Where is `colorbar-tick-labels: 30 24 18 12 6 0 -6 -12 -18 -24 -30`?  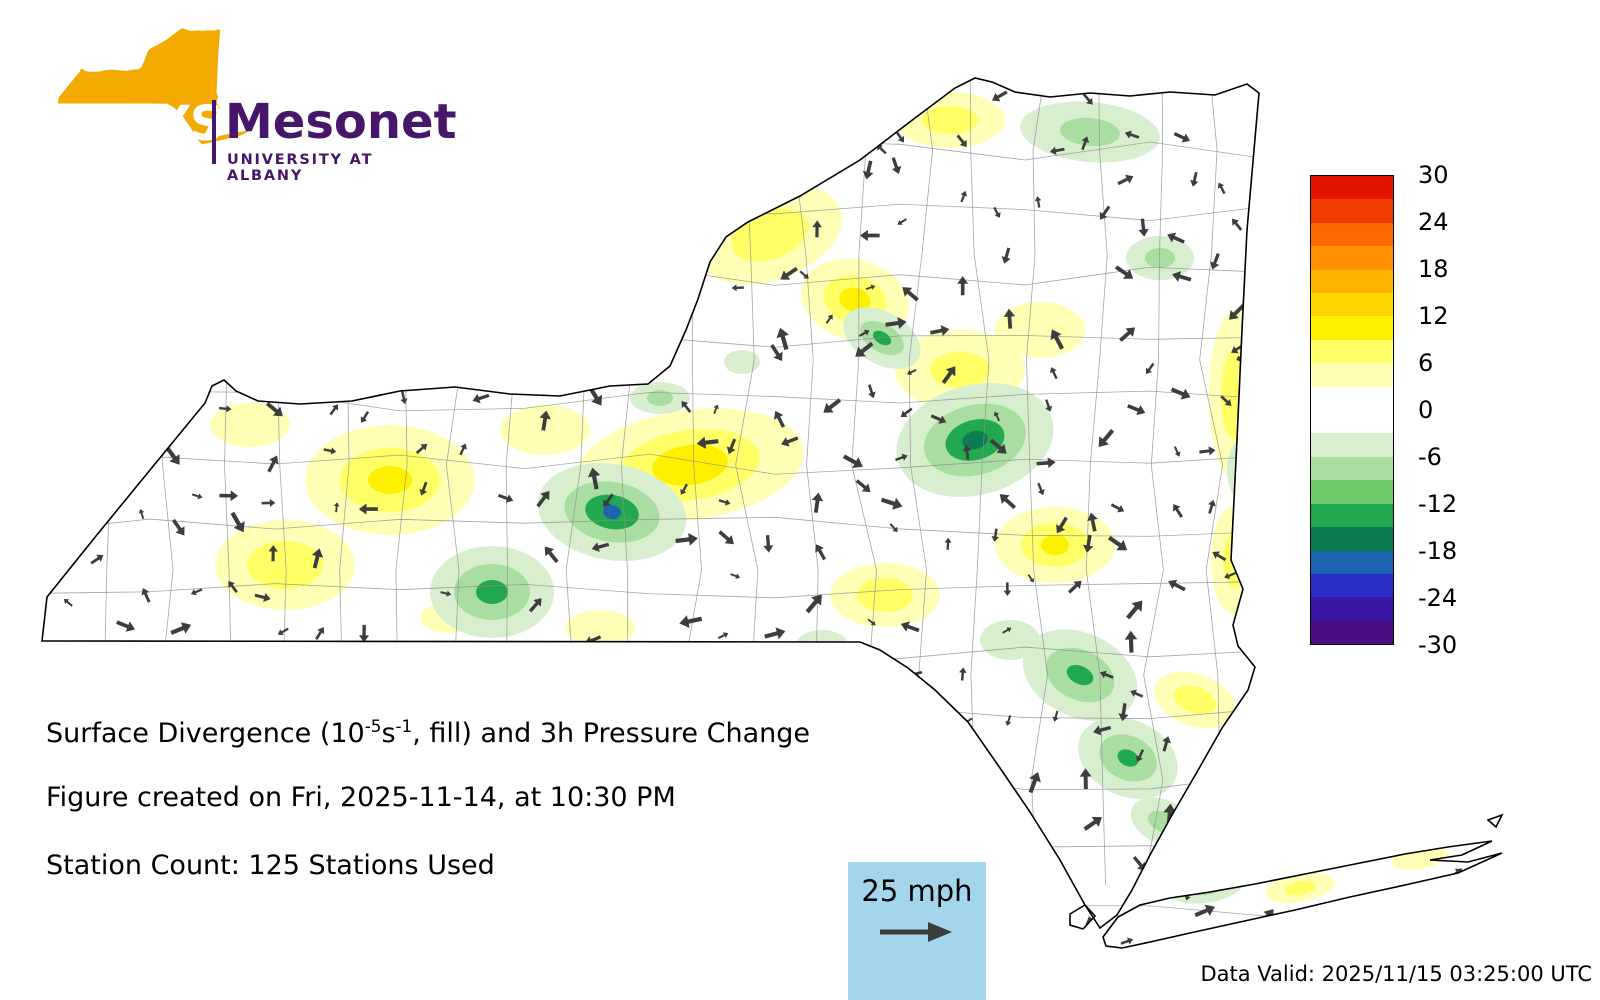 colorbar-tick-labels: 30 24 18 12 6 0 -6 -12 -18 -24 -30 is located at coordinates (1468, 410).